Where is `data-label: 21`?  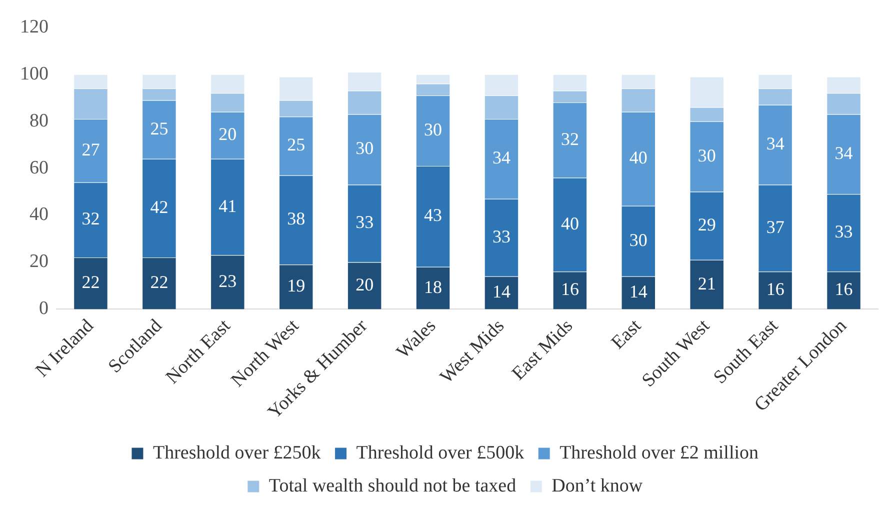
data-label: 21 is located at coordinates (707, 283).